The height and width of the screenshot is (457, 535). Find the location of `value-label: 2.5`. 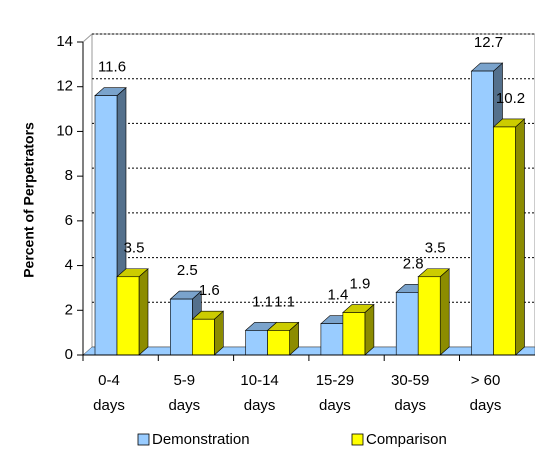

value-label: 2.5 is located at coordinates (187, 270).